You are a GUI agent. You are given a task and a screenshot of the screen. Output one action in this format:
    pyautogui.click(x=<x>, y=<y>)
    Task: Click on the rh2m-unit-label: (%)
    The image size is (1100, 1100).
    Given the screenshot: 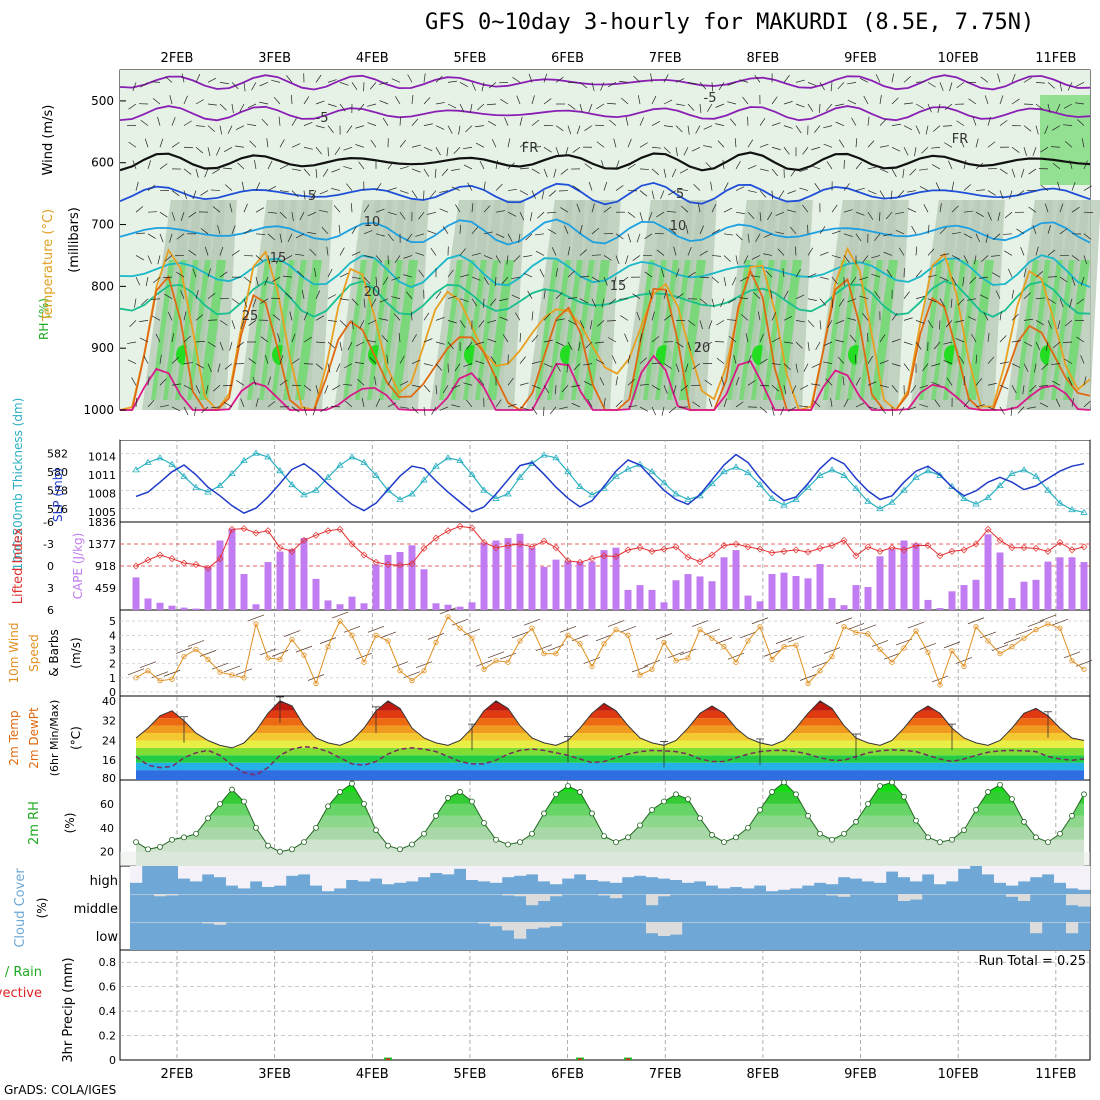 What is the action you would take?
    pyautogui.click(x=70, y=823)
    